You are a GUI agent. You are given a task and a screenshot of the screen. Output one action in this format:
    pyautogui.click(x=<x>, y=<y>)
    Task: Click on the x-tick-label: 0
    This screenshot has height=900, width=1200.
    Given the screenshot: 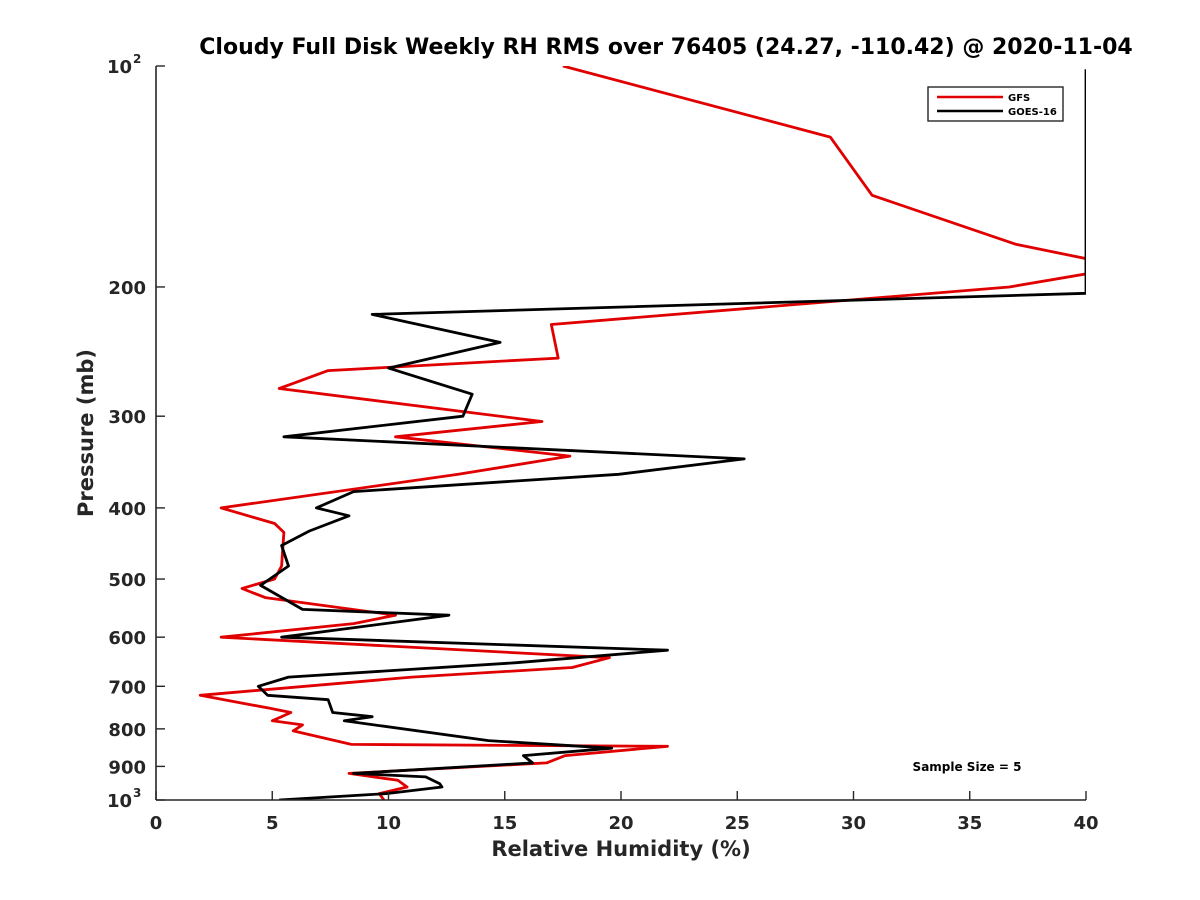 What is the action you would take?
    pyautogui.click(x=156, y=823)
    